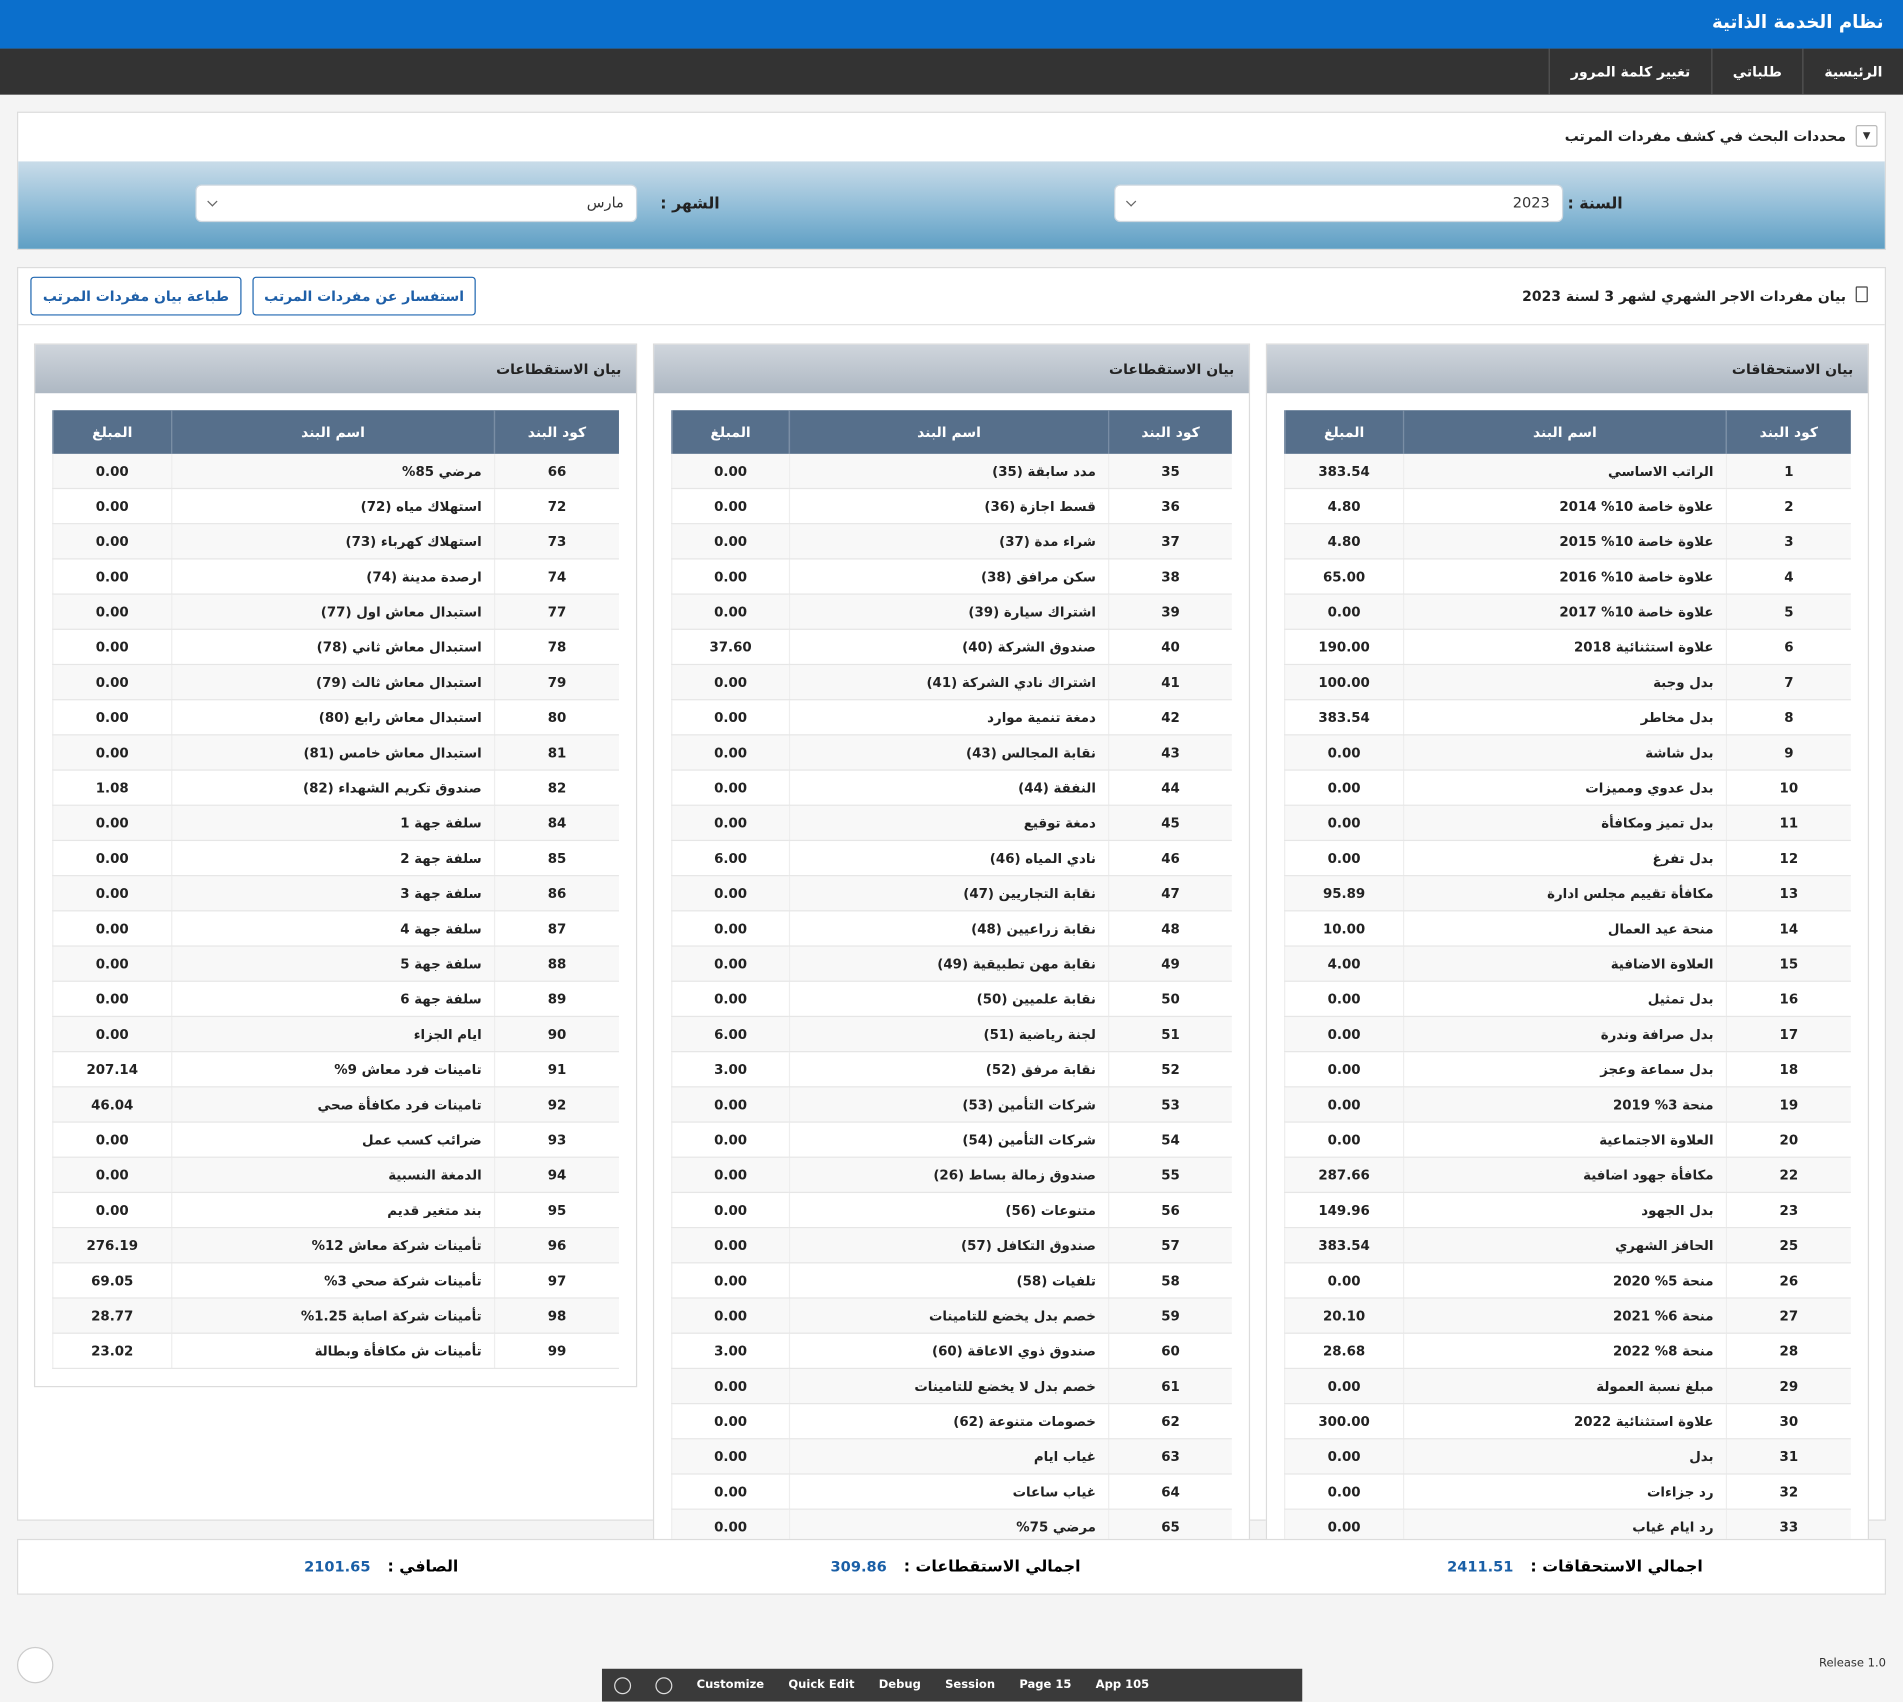  I want to click on row: 77 استبدال معاش اول (77) 0.00, so click(335, 612).